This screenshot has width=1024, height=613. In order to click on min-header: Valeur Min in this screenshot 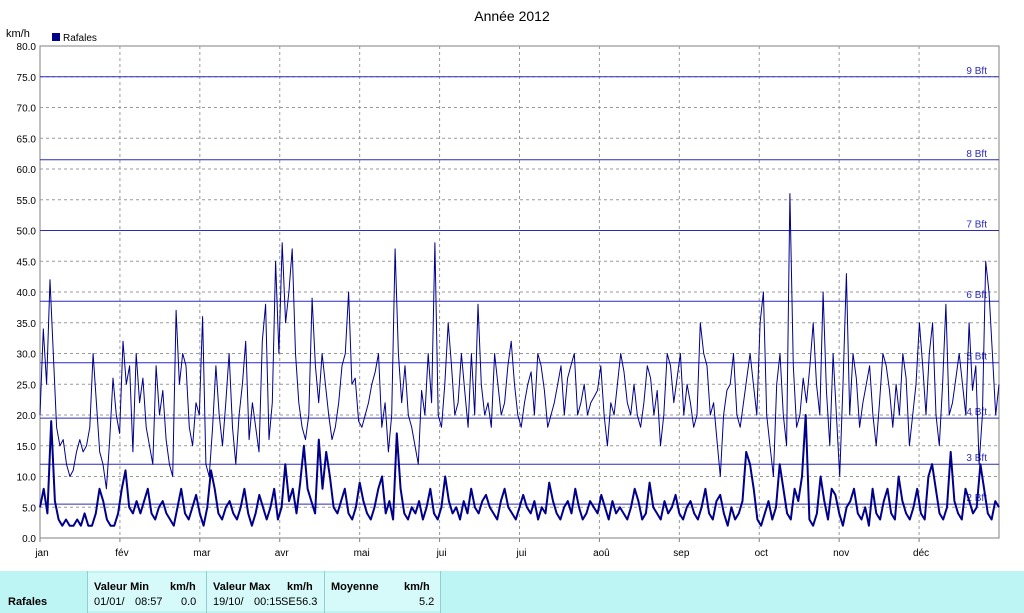, I will do `click(122, 587)`.